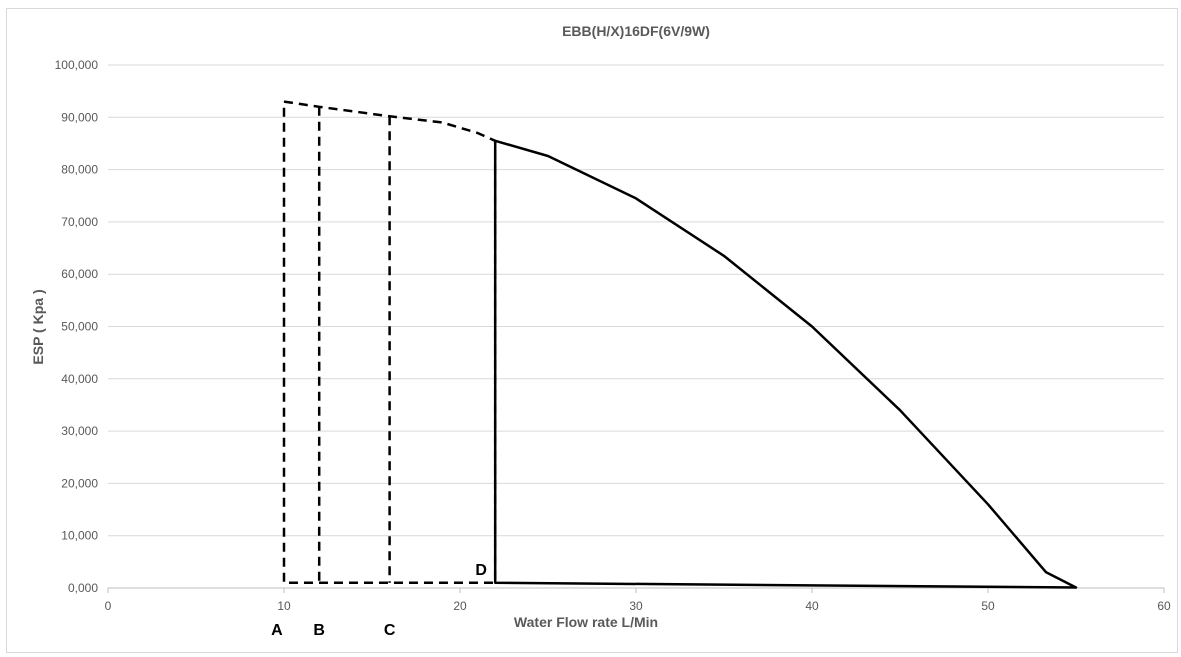 The width and height of the screenshot is (1181, 657). I want to click on x-axis-title: Water Flow rate L/Min, so click(586, 622).